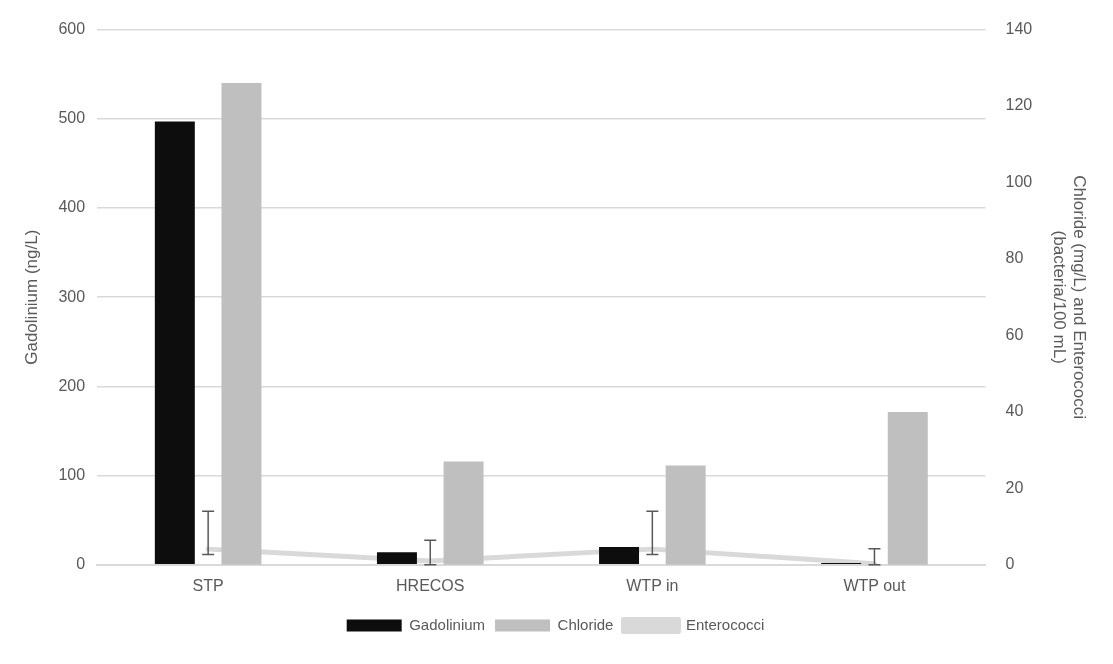 The image size is (1113, 664). Describe the element at coordinates (31, 297) in the screenshot. I see `y-axis-title: Gadolinium (ng/L)` at that location.